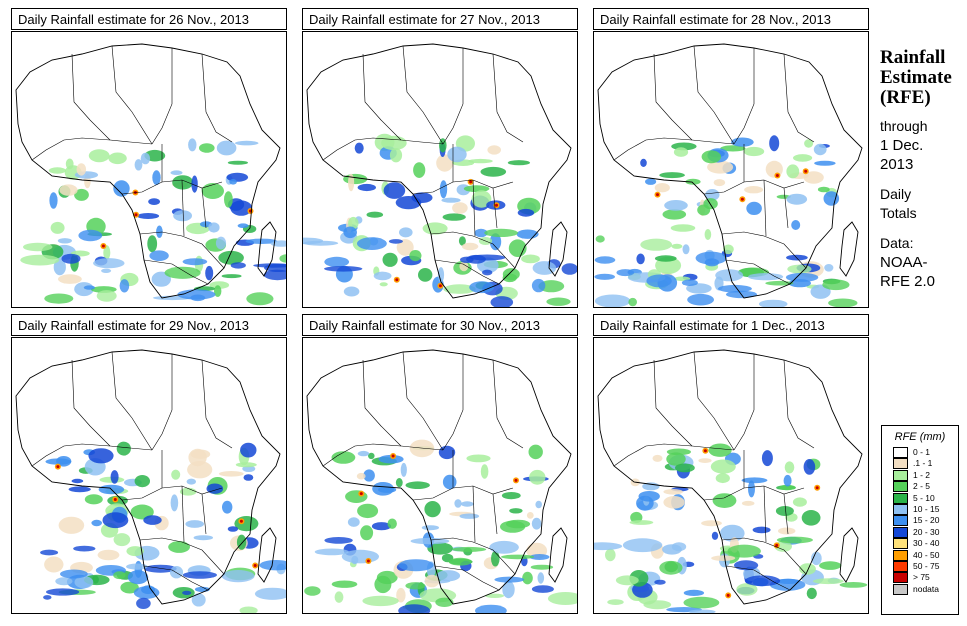 The image size is (967, 626). What do you see at coordinates (916, 77) in the screenshot?
I see `sidebar-title-line: Estimate` at bounding box center [916, 77].